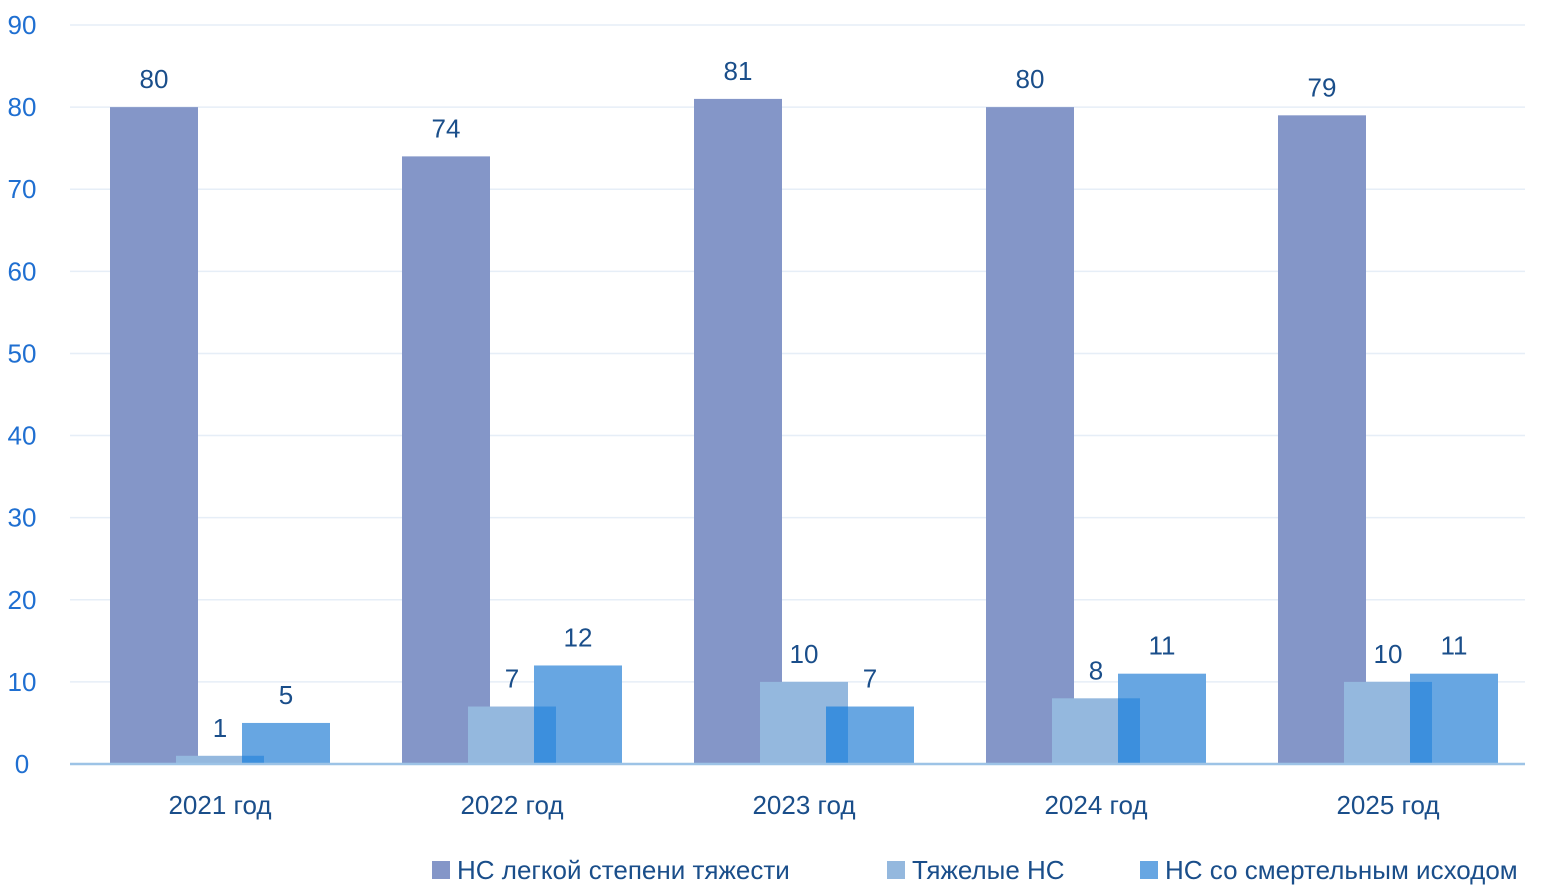 This screenshot has height=885, width=1560. Describe the element at coordinates (22, 764) in the screenshot. I see `y-tick-label: 0` at that location.